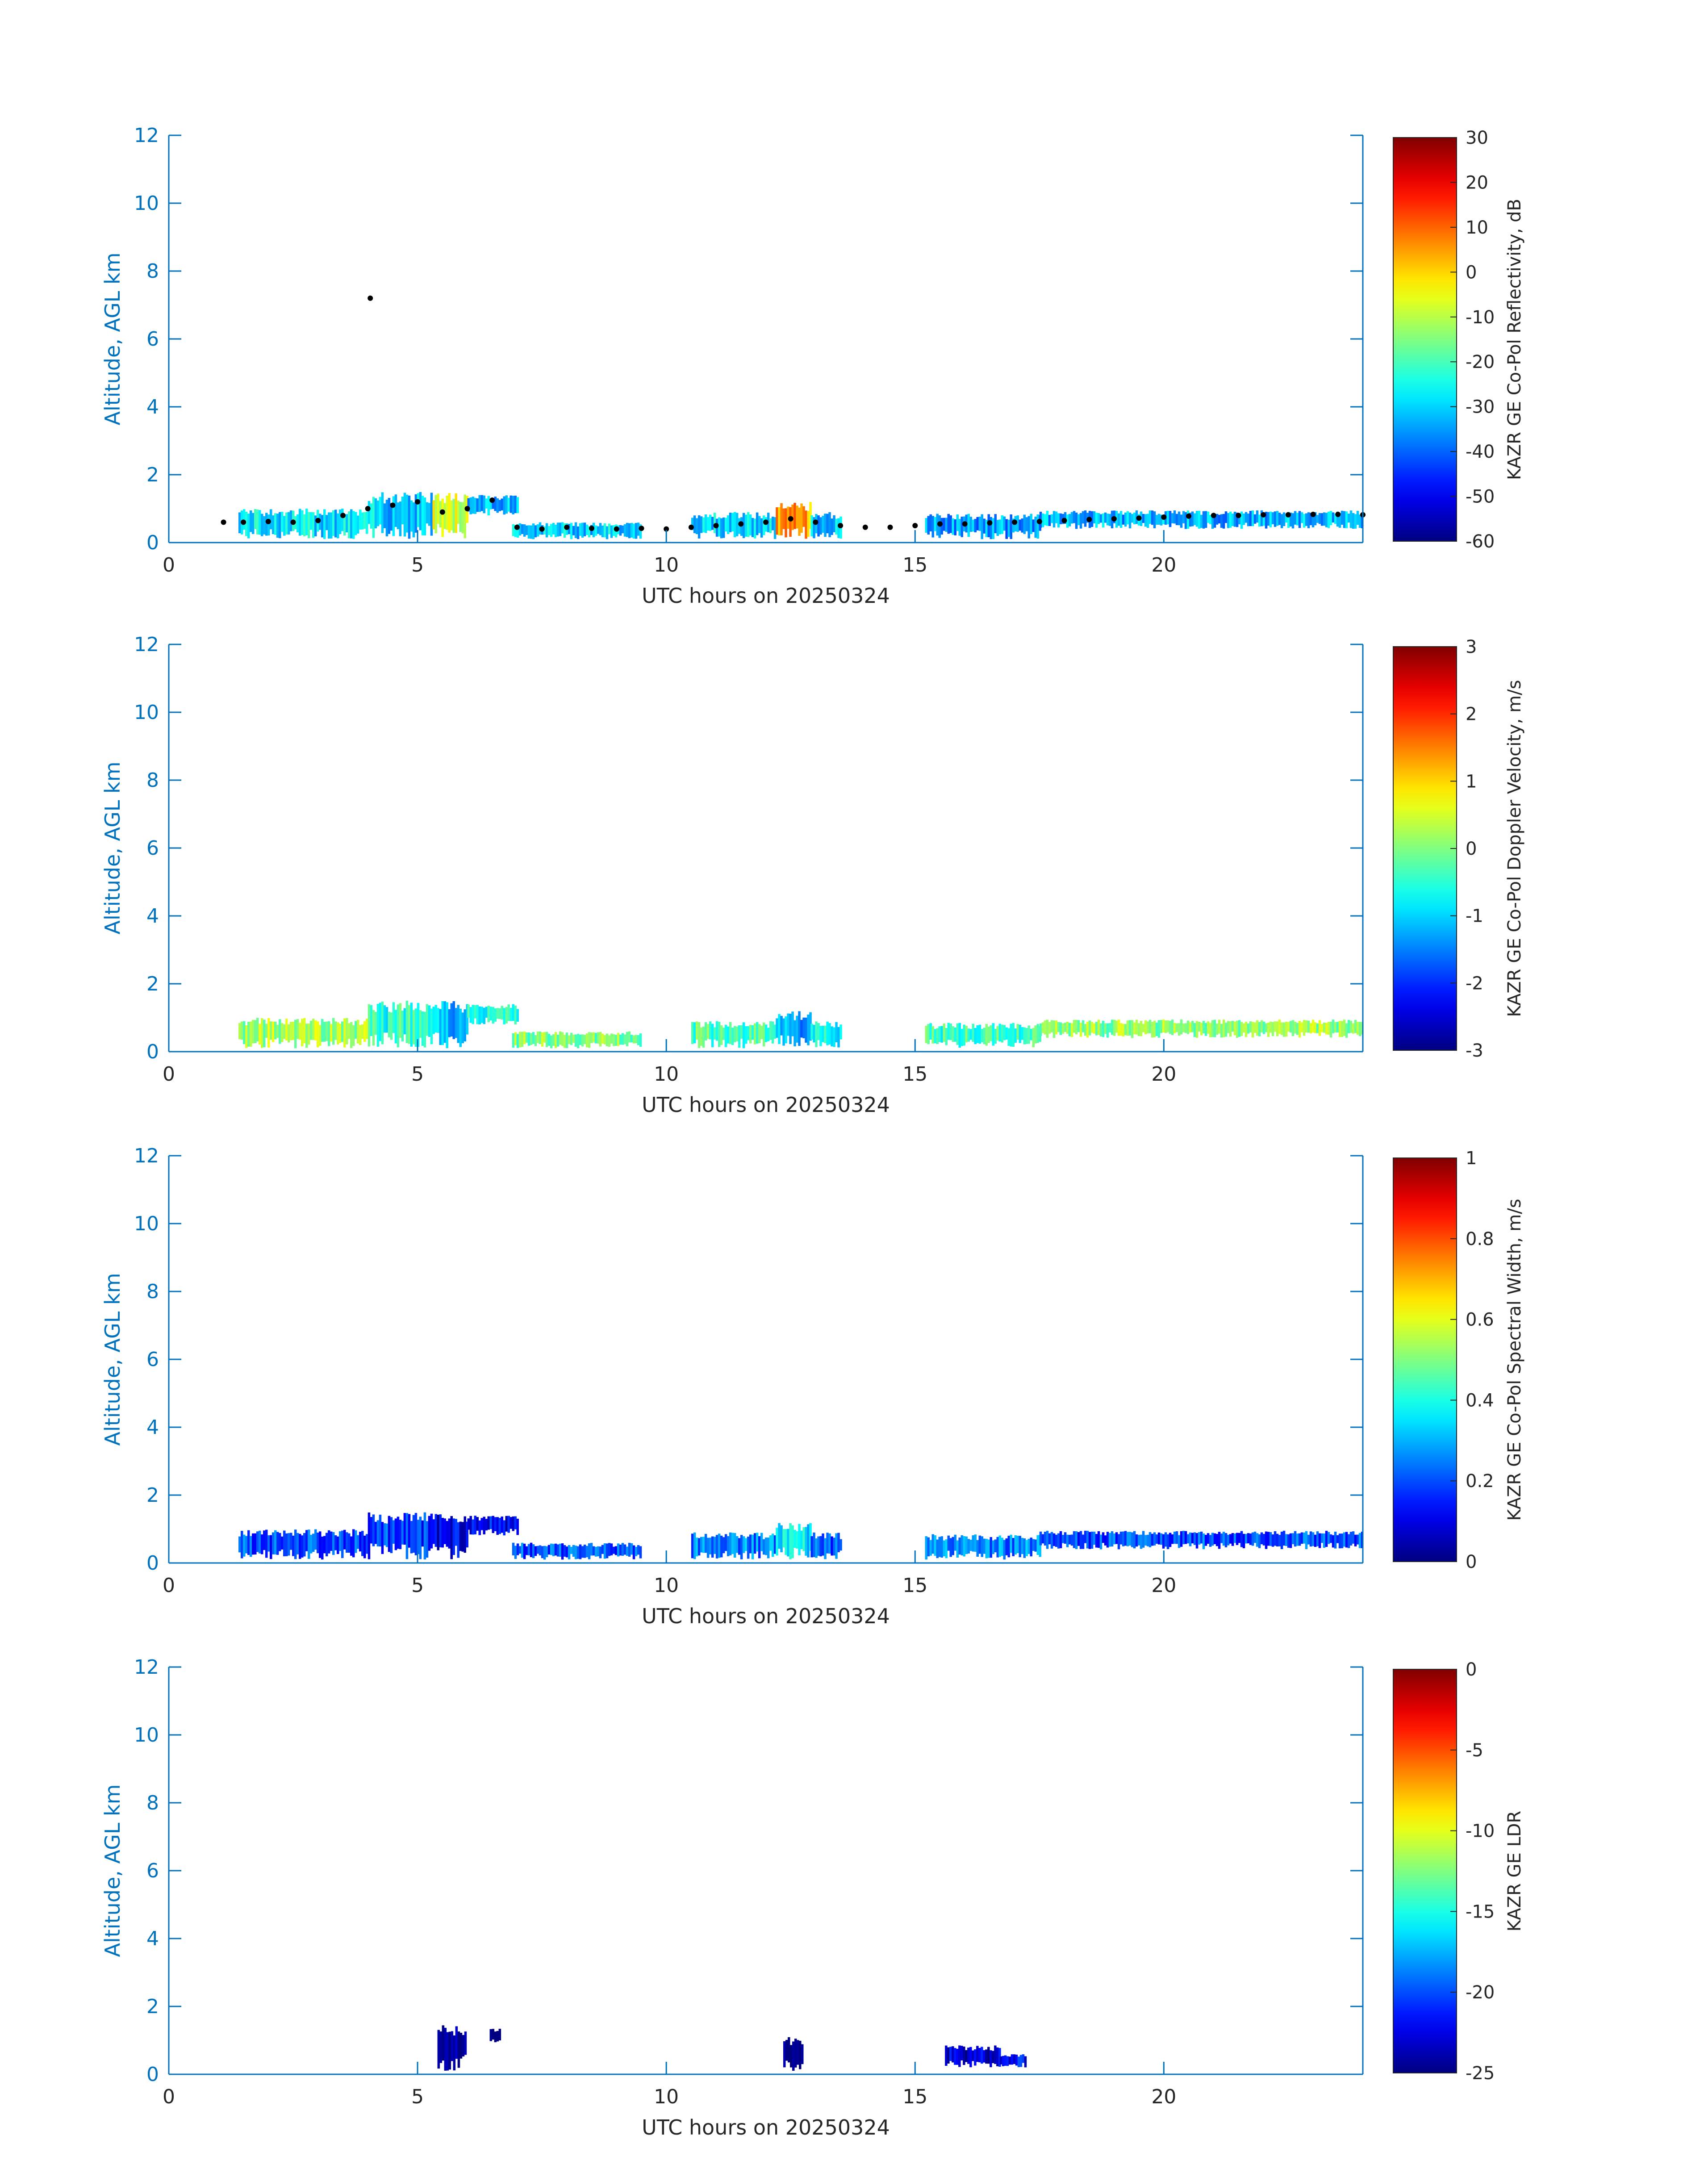 The height and width of the screenshot is (2177, 1708). I want to click on cloud-base-point, so click(542, 529).